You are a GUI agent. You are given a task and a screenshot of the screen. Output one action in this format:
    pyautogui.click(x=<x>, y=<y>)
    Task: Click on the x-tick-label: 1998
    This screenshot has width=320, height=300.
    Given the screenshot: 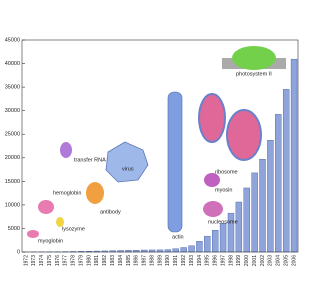 What is the action you would take?
    pyautogui.click(x=231, y=260)
    